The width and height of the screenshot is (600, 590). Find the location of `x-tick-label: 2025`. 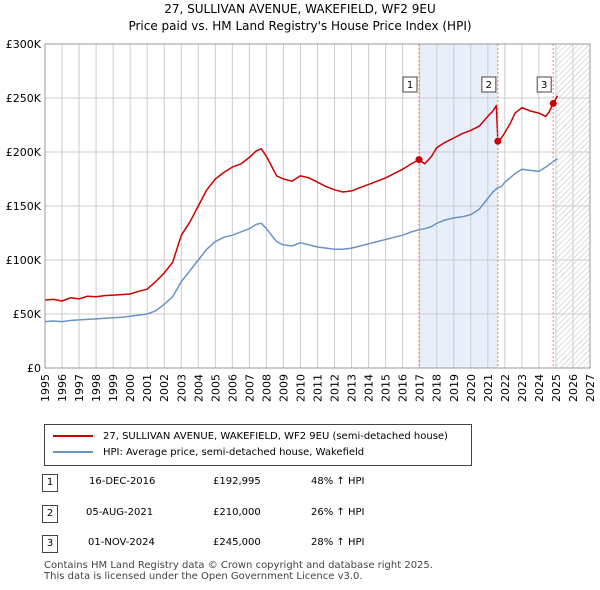

x-tick-label: 2025 is located at coordinates (556, 388).